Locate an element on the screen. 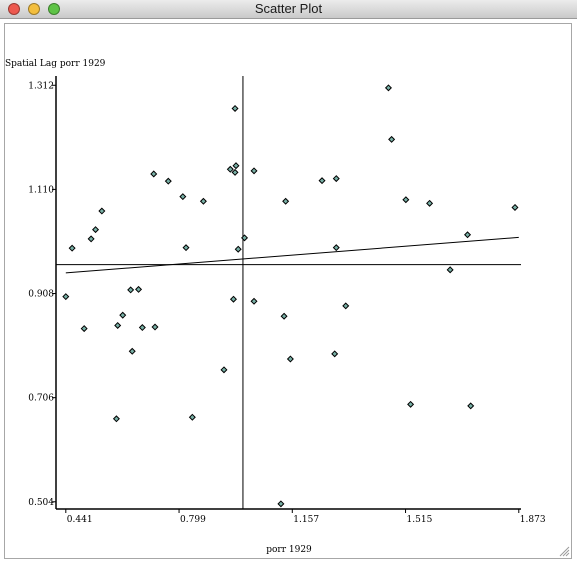 Image resolution: width=577 pixels, height=563 pixels. x-tick-label: 0.799 is located at coordinates (193, 520).